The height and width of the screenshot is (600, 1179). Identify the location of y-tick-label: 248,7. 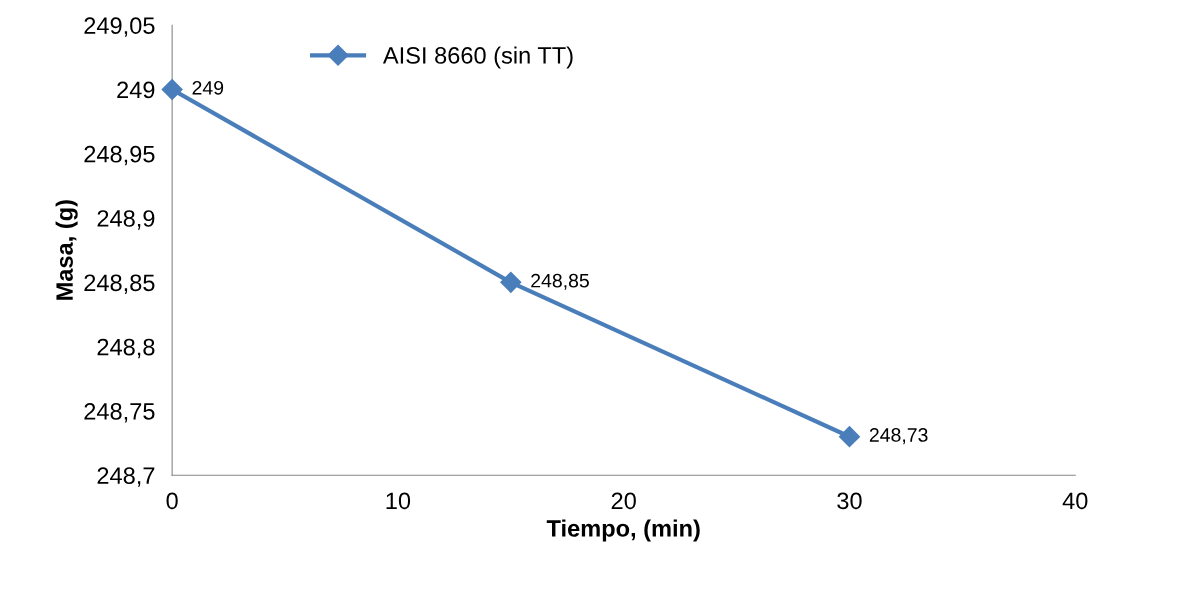
(126, 477).